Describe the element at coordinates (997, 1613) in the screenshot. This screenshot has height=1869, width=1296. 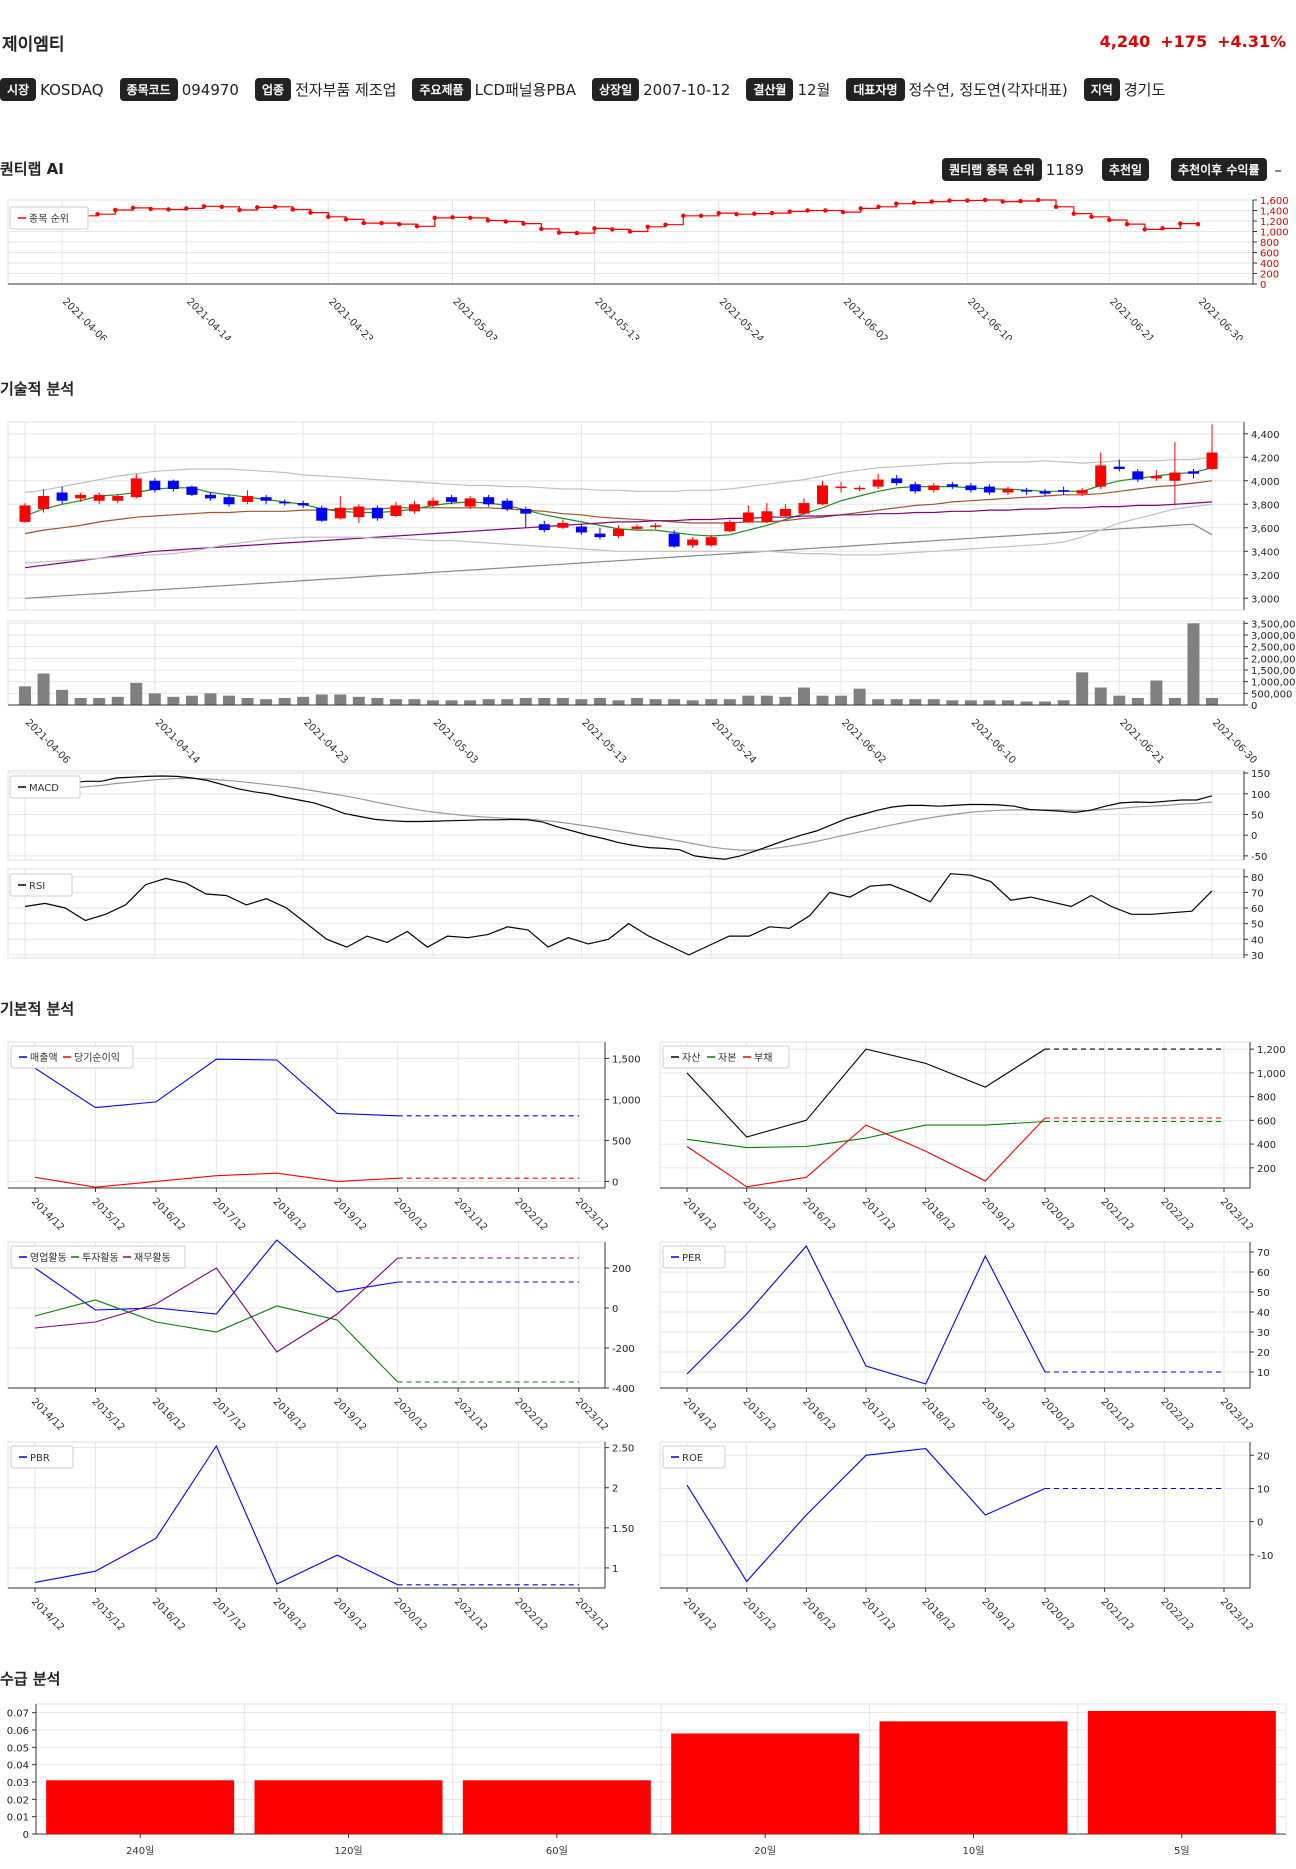
I see `x-tick-label: 2019/12` at that location.